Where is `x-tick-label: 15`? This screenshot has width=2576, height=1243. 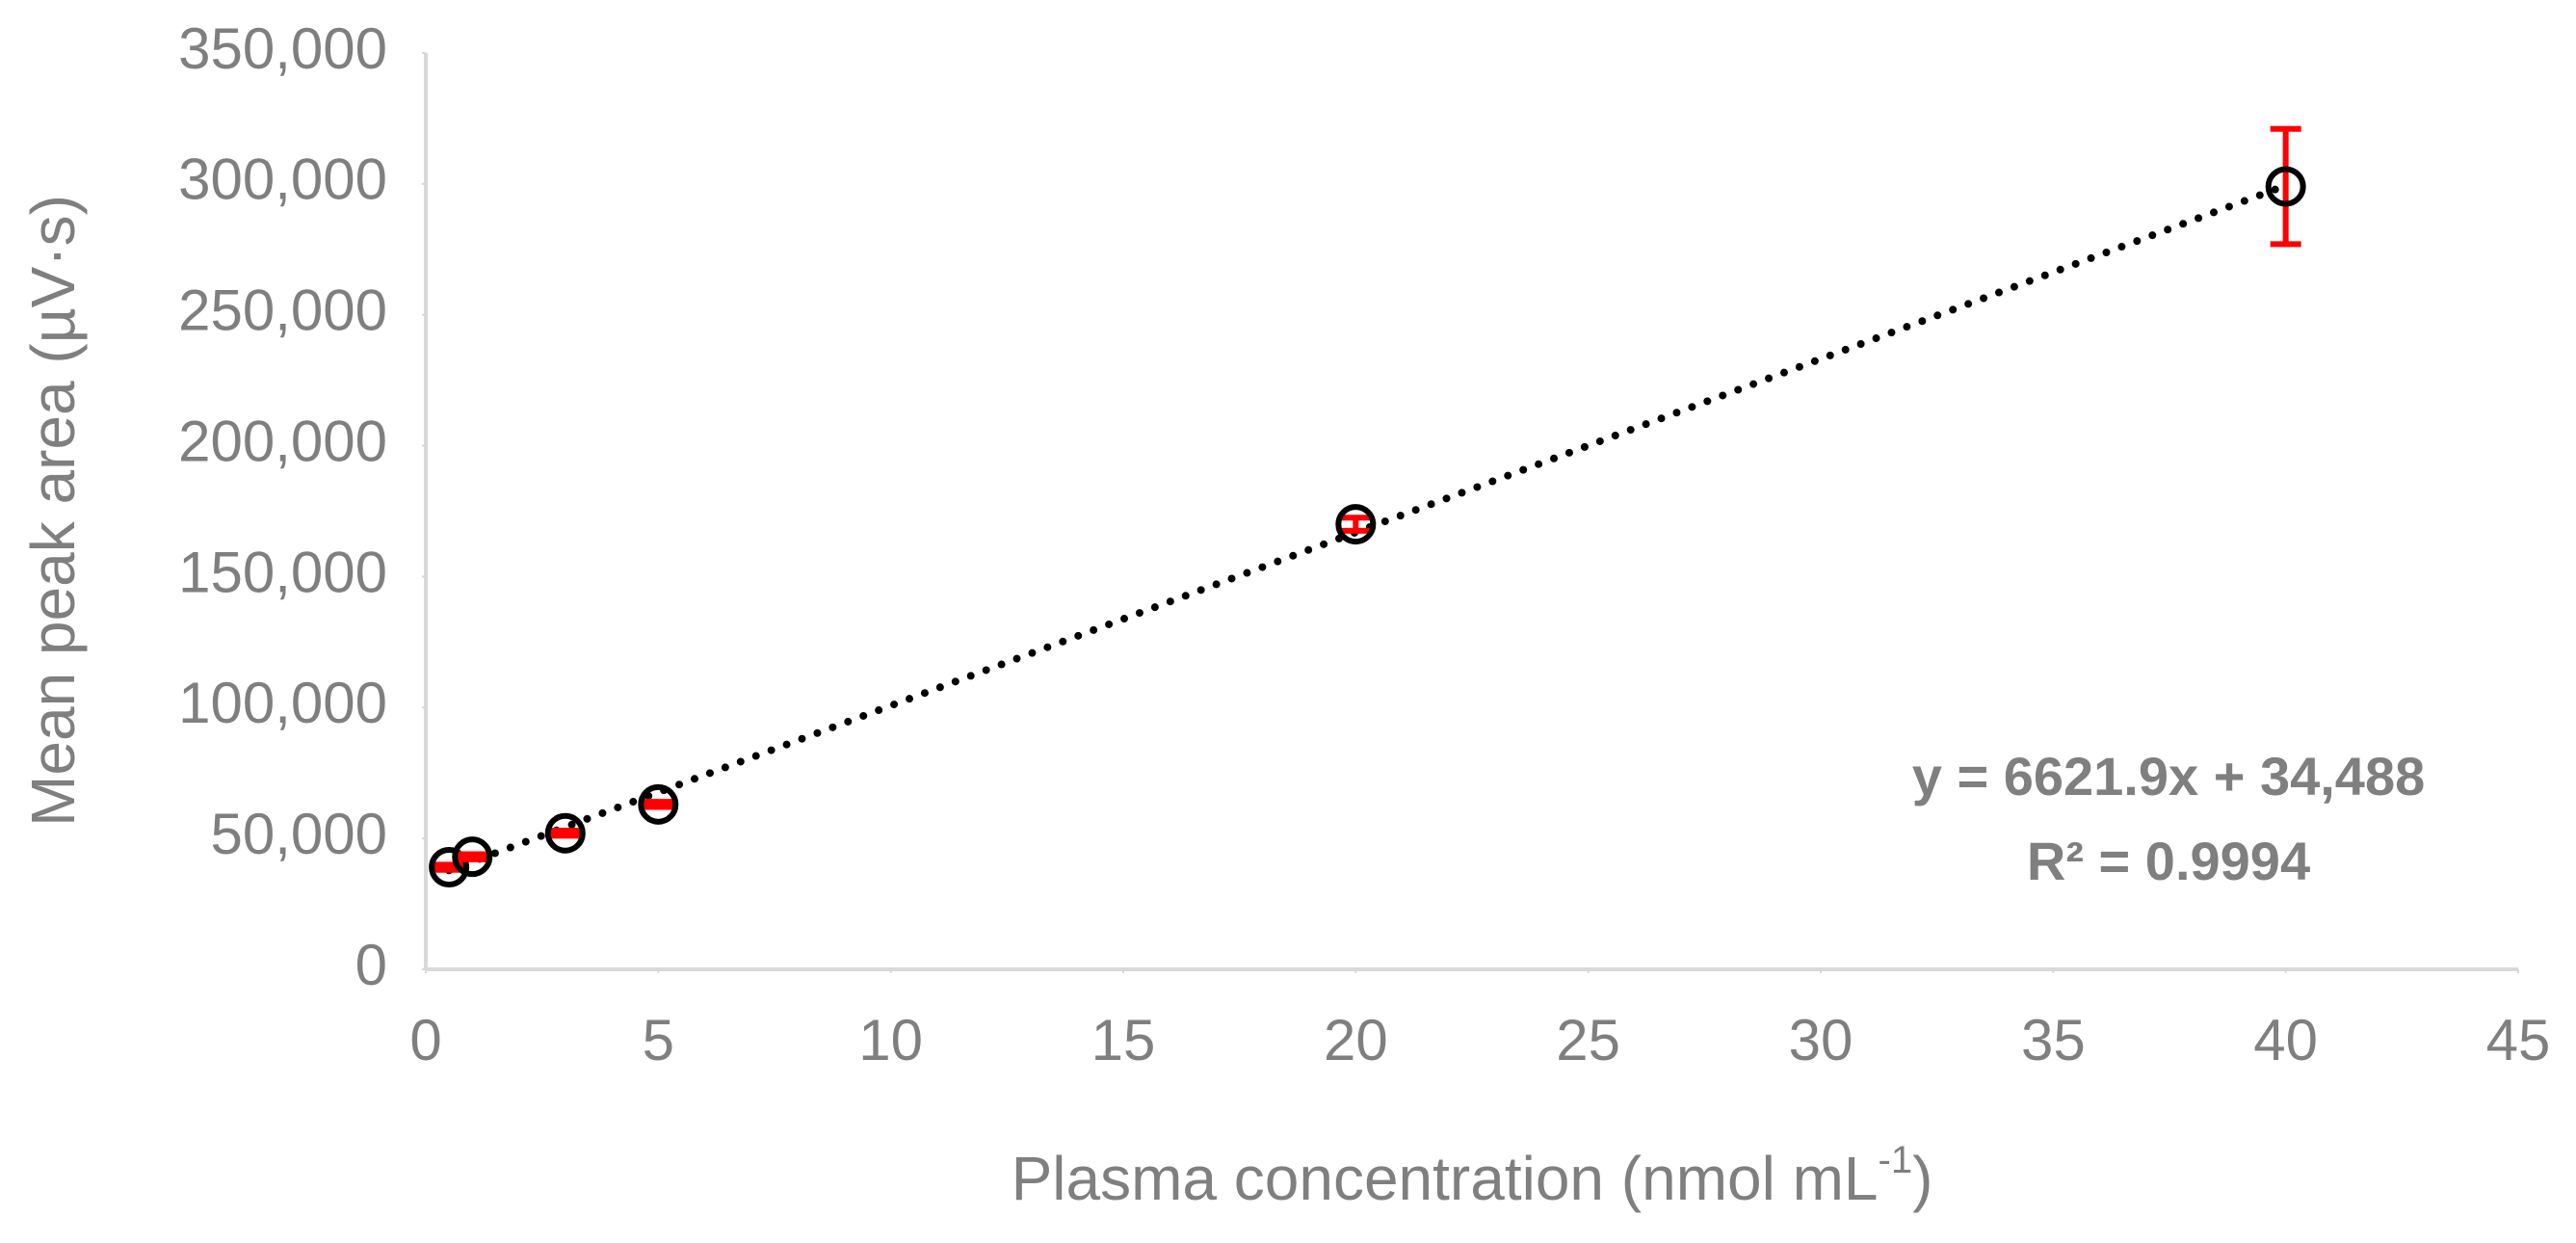 x-tick-label: 15 is located at coordinates (1123, 1040).